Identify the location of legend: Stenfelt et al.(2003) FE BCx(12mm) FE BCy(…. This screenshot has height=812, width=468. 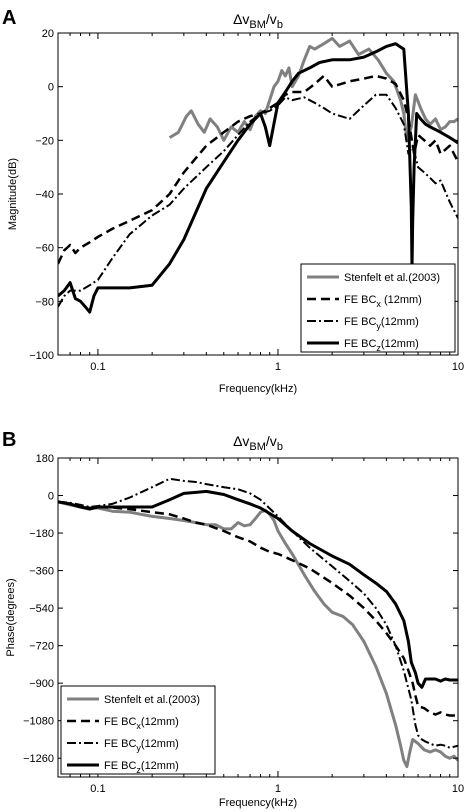
(138, 730).